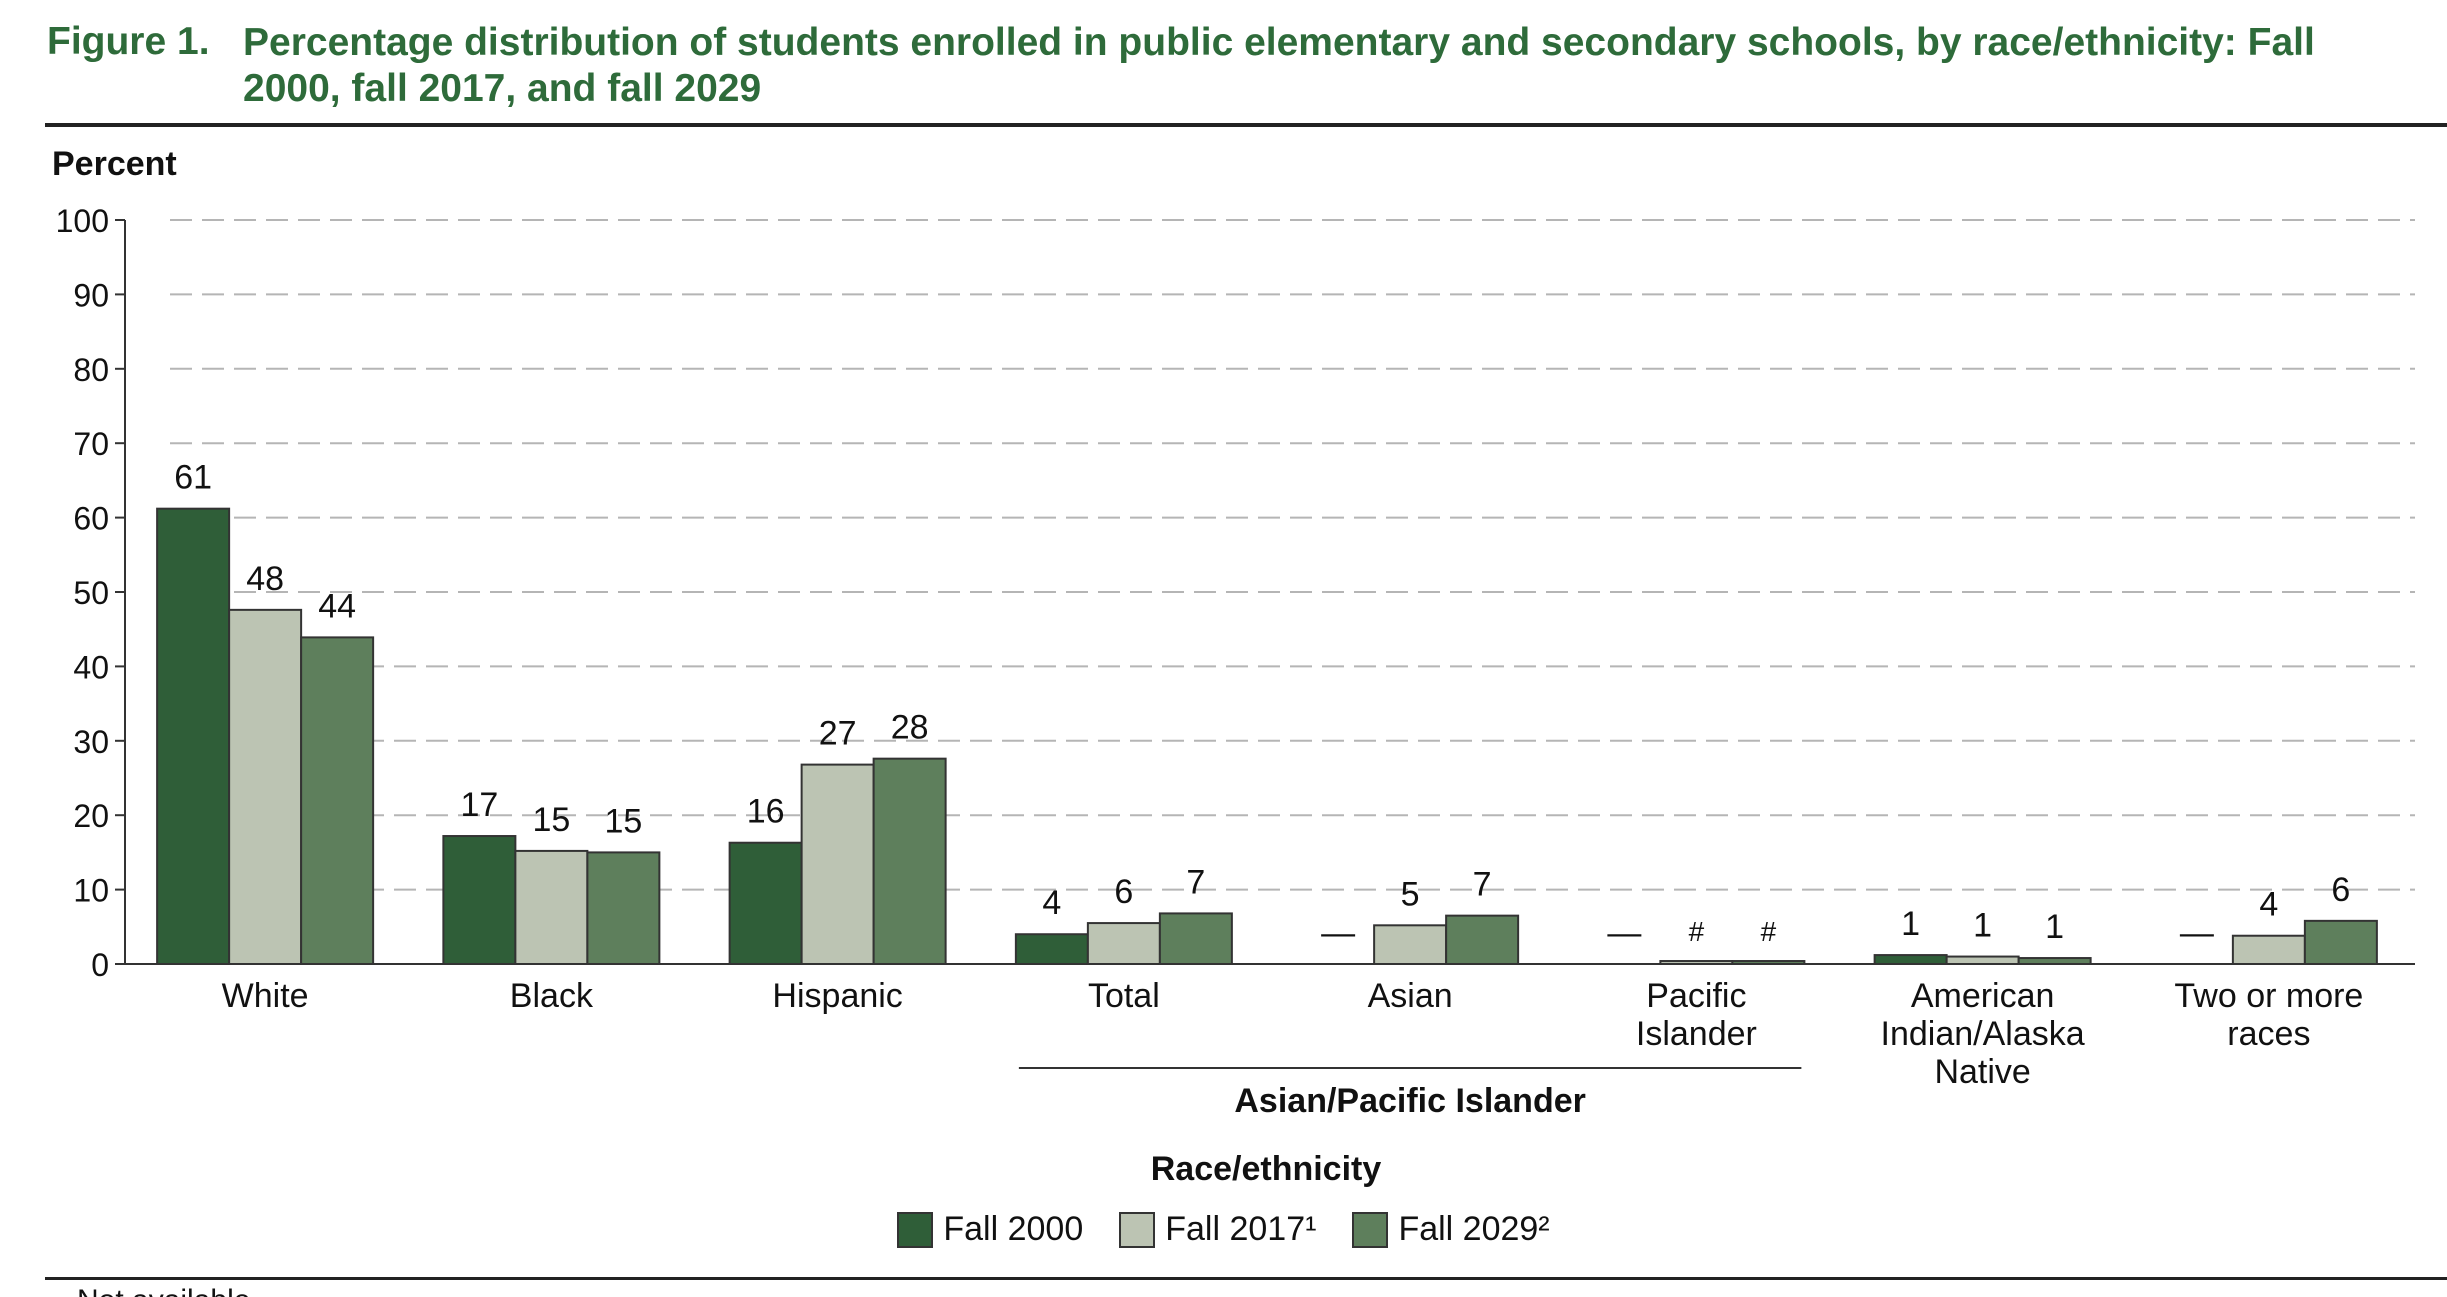 This screenshot has height=1297, width=2447. What do you see at coordinates (100, 965) in the screenshot?
I see `y-tick-label: 0` at bounding box center [100, 965].